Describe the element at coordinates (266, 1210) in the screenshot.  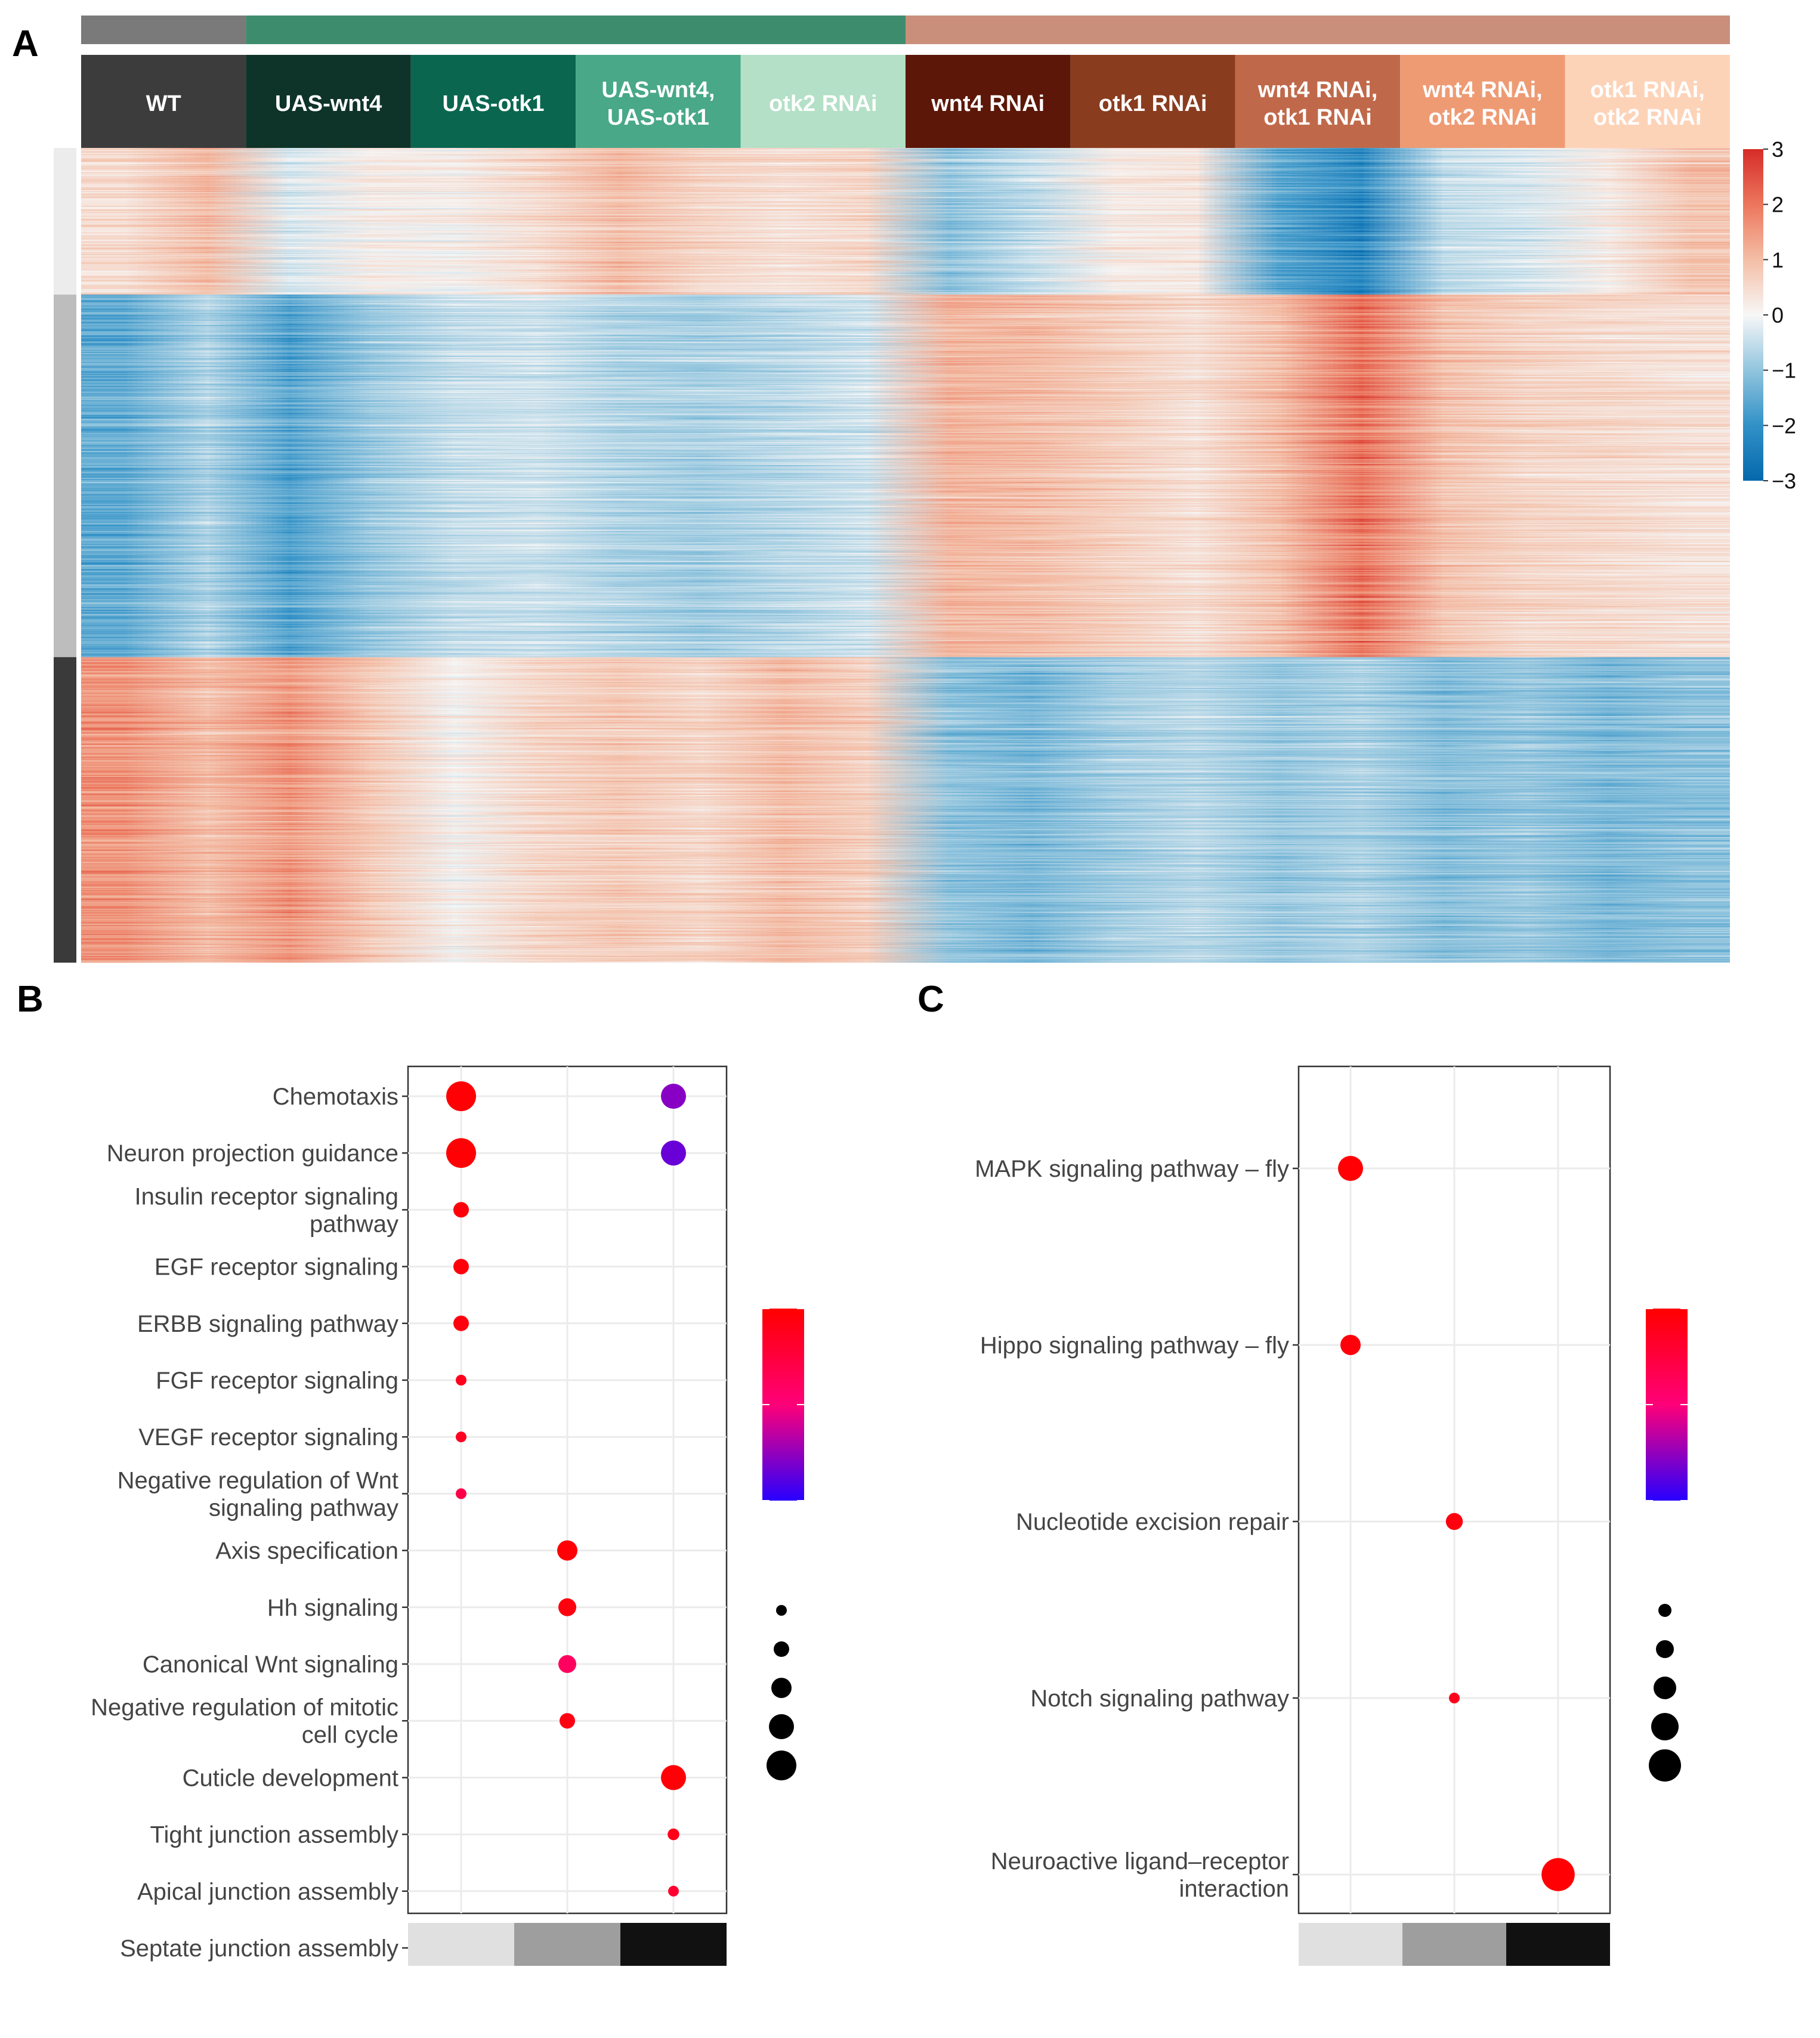
I see `y-tick-label-2: Insulin receptor signaling pathway` at that location.